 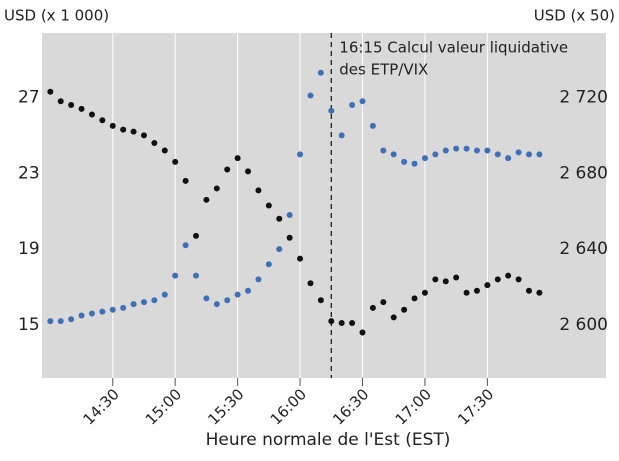 I want to click on y-axis-label: USD (x 1 000), so click(x=56, y=16).